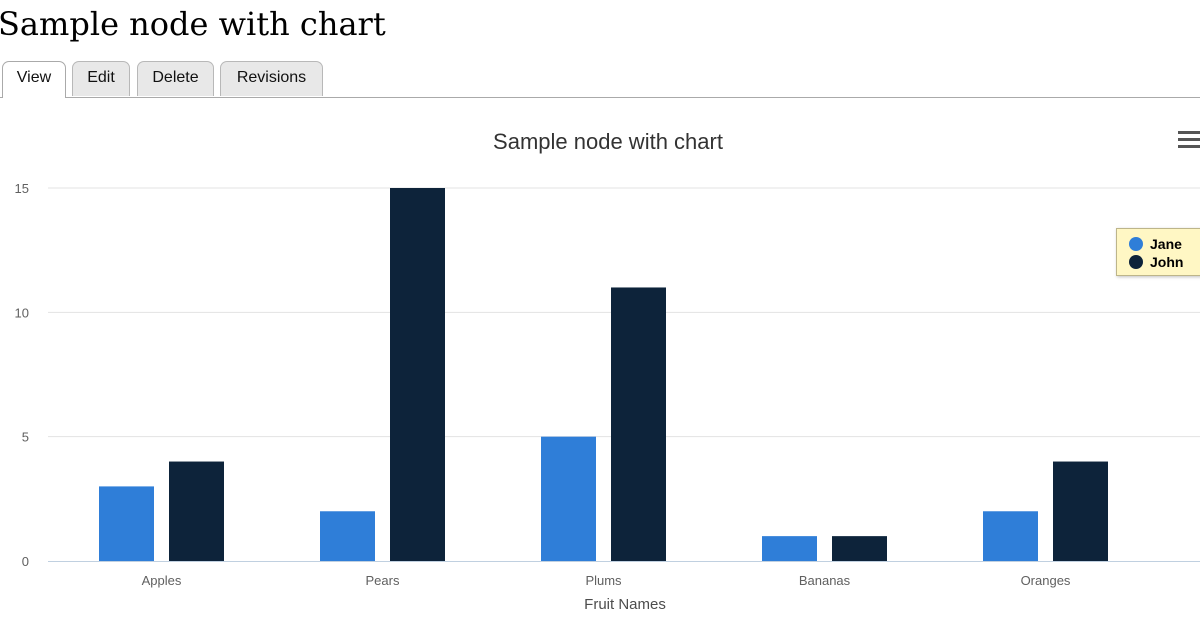 Image resolution: width=1200 pixels, height=630 pixels. I want to click on x-tick-label: Bananas, so click(825, 580).